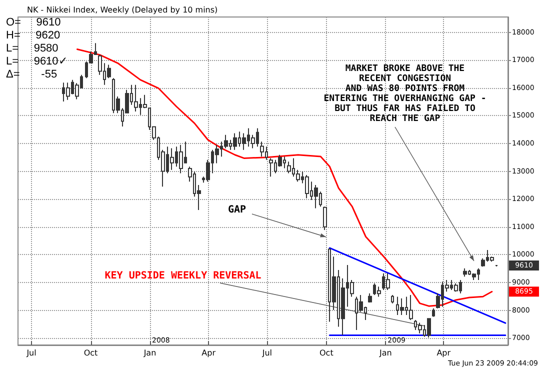 The image size is (540, 368). Describe the element at coordinates (33, 22) in the screenshot. I see `annotation: O= 9610` at that location.